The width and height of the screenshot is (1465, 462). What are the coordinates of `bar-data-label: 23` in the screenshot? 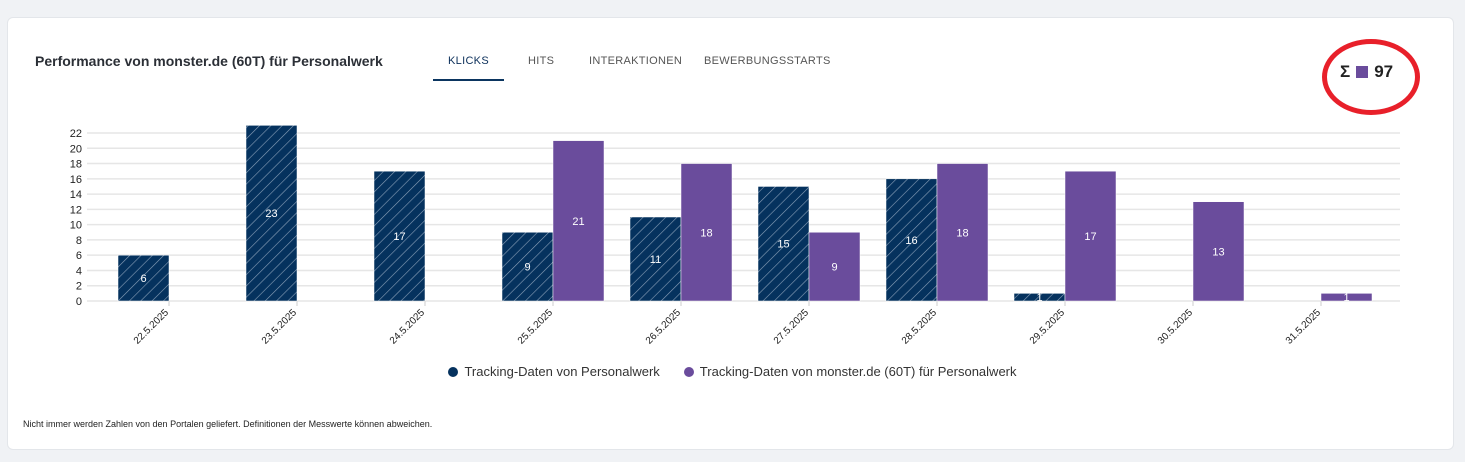 It's located at (271, 214).